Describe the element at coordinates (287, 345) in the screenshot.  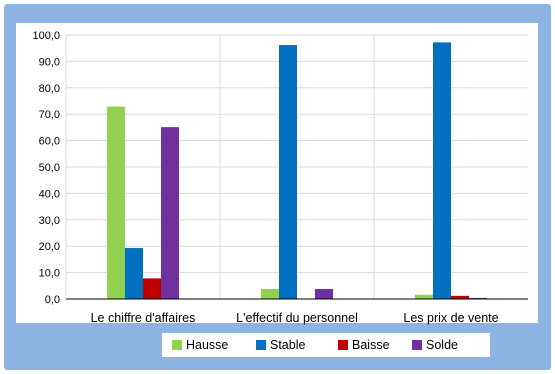
I see `legend-label: Stable` at that location.